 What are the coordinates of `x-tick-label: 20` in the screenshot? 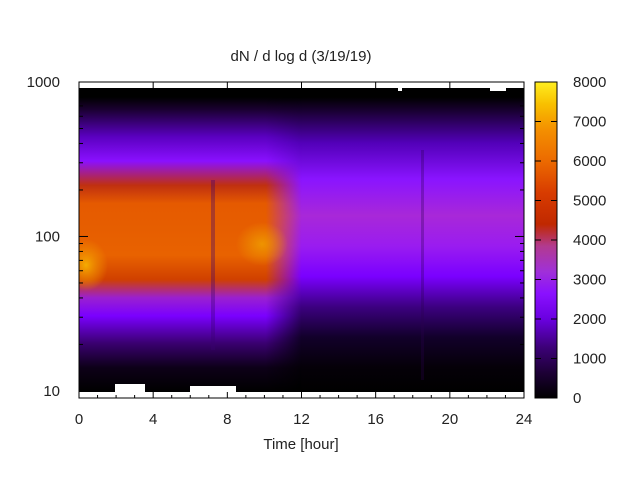 It's located at (449, 419).